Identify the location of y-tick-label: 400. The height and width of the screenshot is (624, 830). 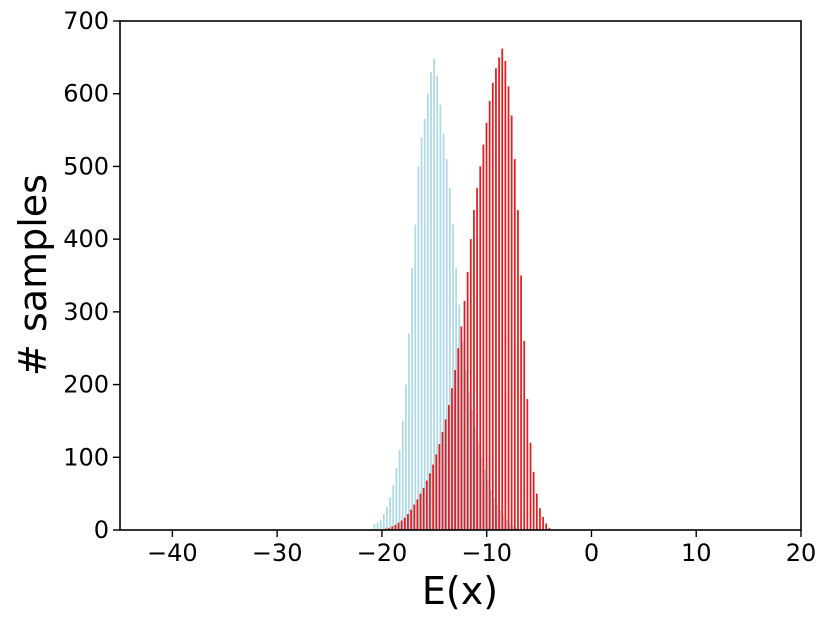
(86, 239).